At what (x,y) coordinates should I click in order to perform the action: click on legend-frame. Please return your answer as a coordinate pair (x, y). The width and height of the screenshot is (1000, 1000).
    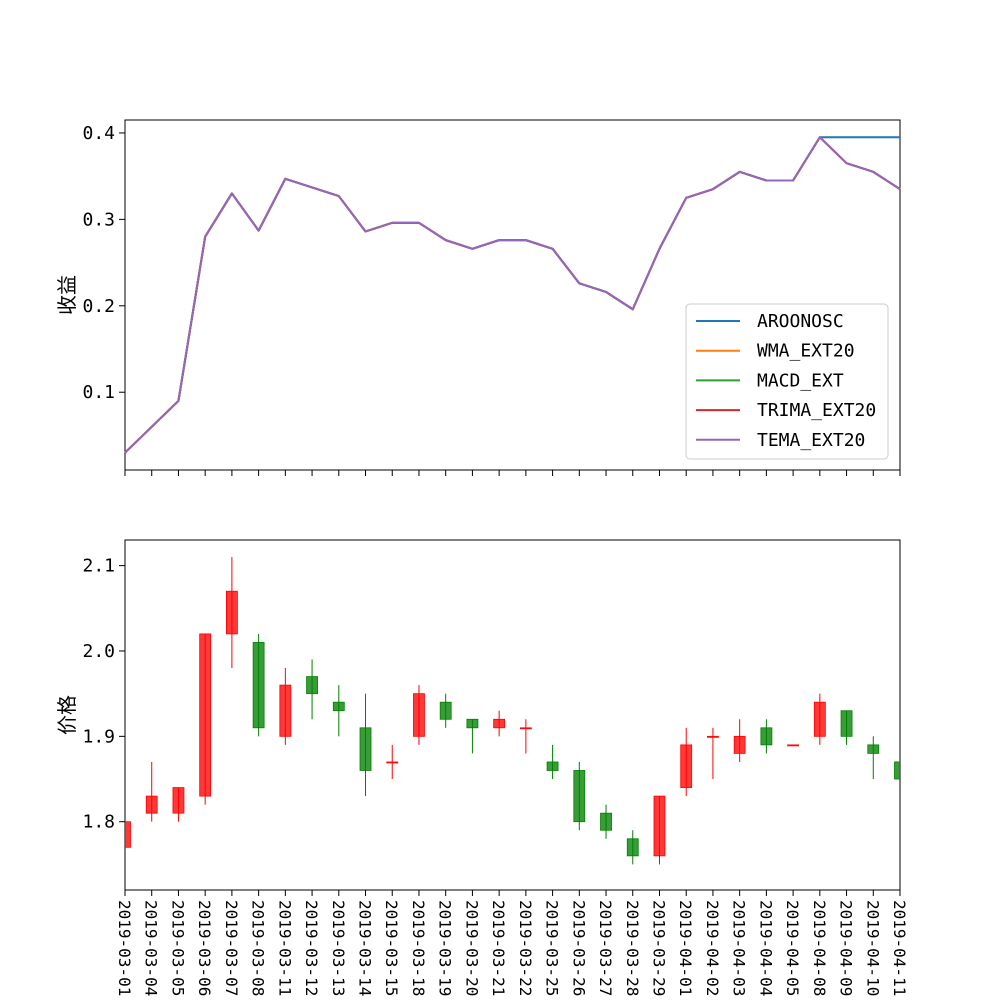
    Looking at the image, I should click on (787, 381).